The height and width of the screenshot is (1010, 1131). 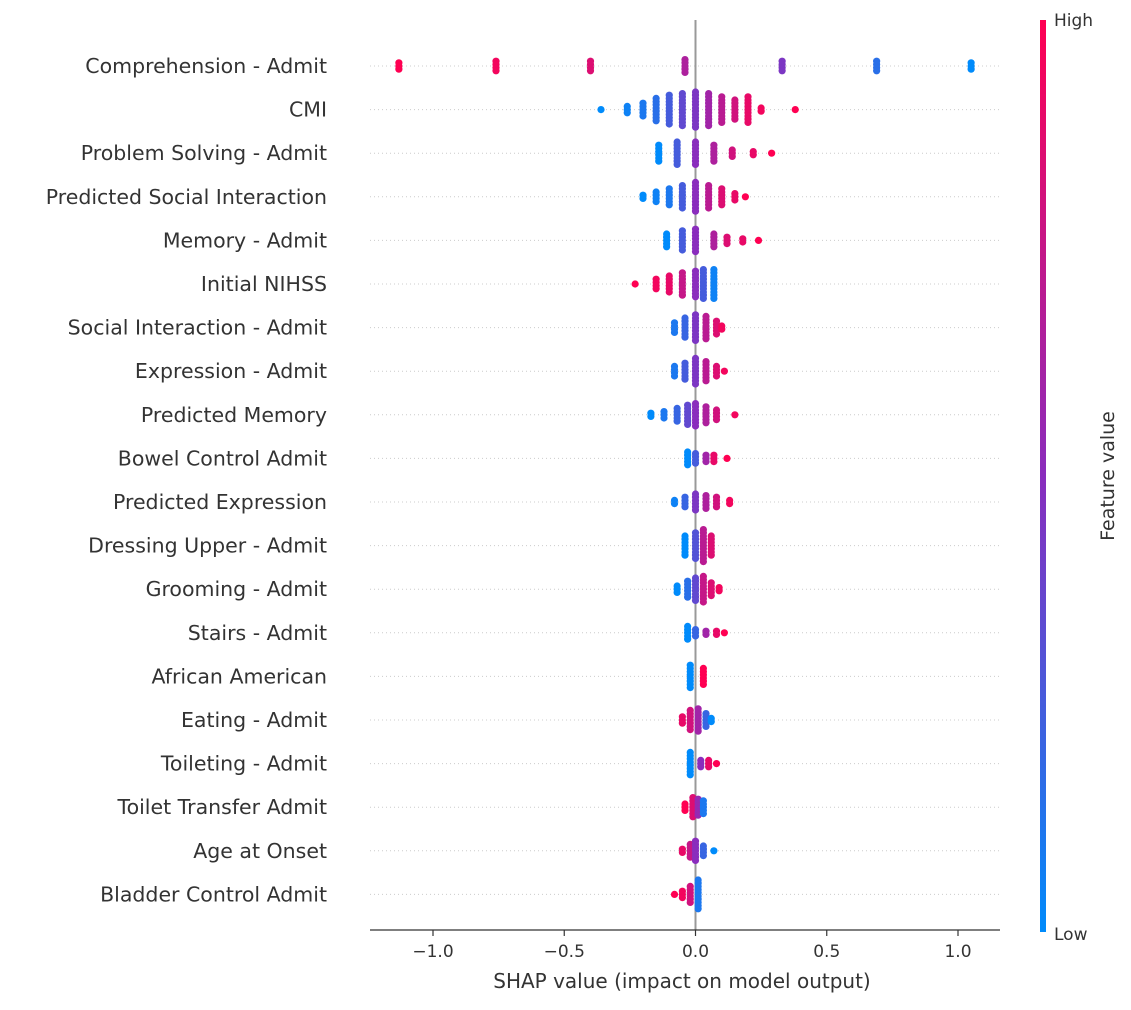 I want to click on feature-label: Predicted Expression, so click(x=220, y=502).